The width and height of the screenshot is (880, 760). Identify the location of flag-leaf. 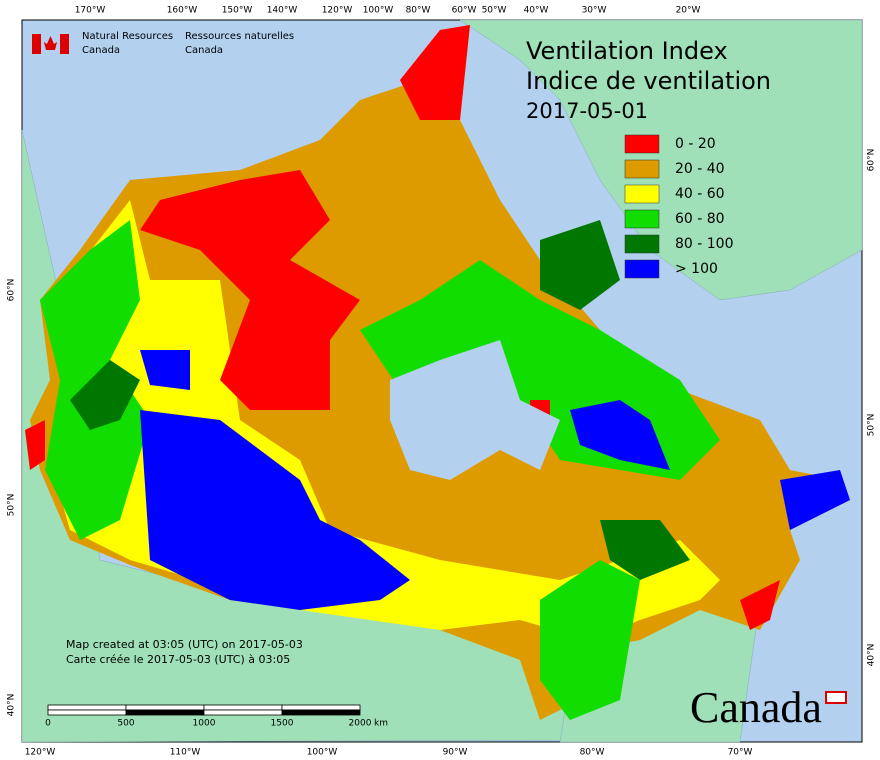
(50, 43).